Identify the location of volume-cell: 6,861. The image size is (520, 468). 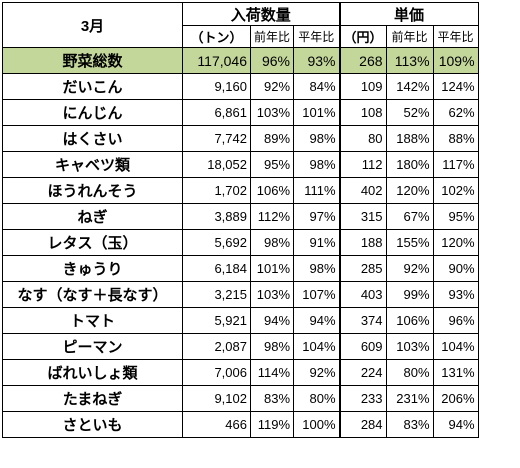
(216, 112).